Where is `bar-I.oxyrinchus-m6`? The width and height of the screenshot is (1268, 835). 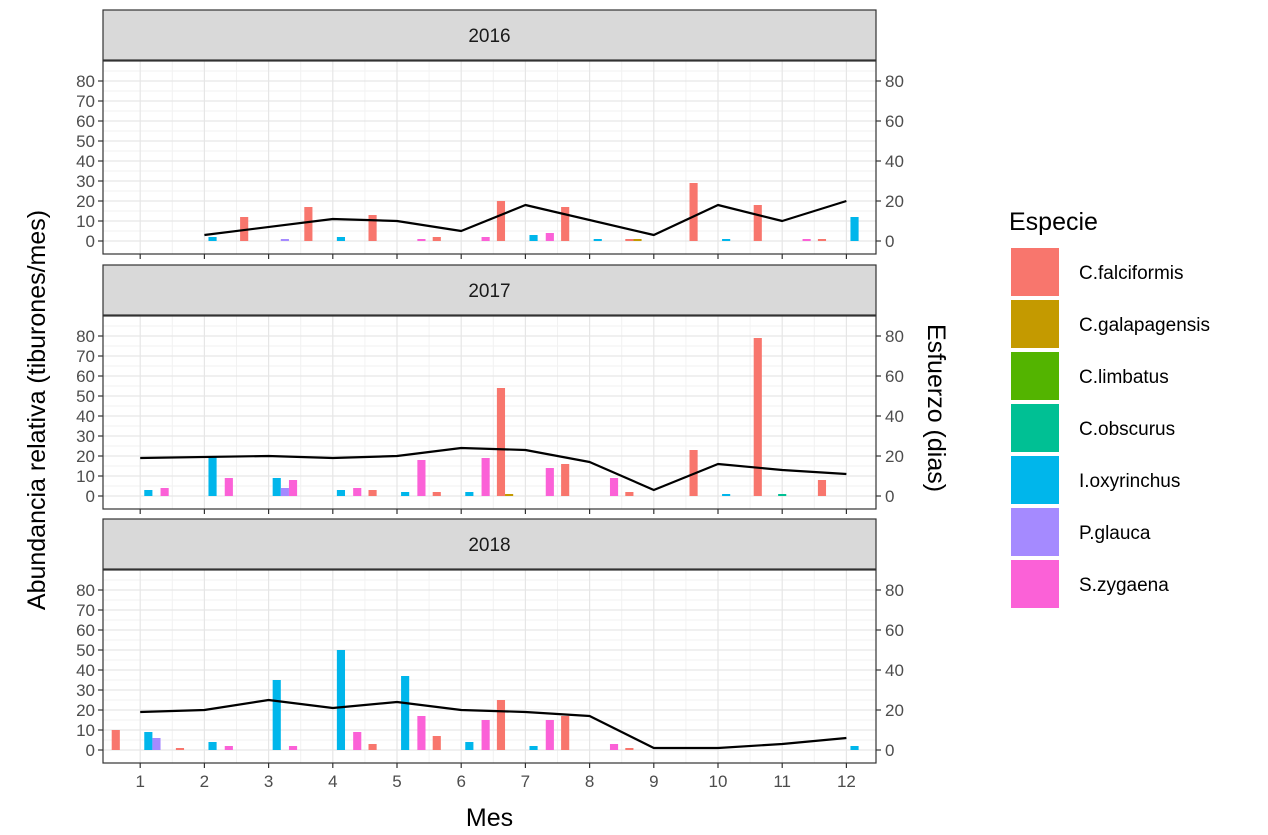 bar-I.oxyrinchus-m6 is located at coordinates (469, 746).